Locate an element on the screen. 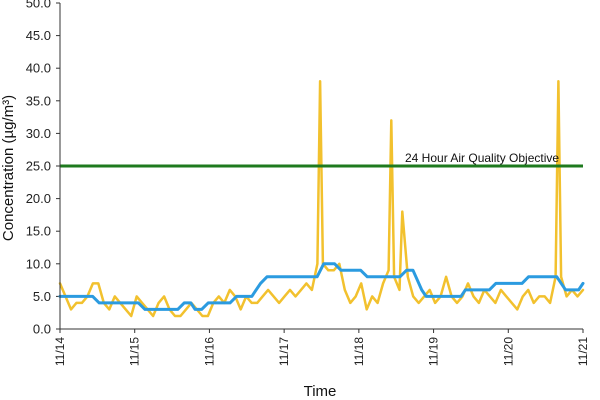 This screenshot has width=600, height=400. x-tick-label: 11/14 is located at coordinates (60, 351).